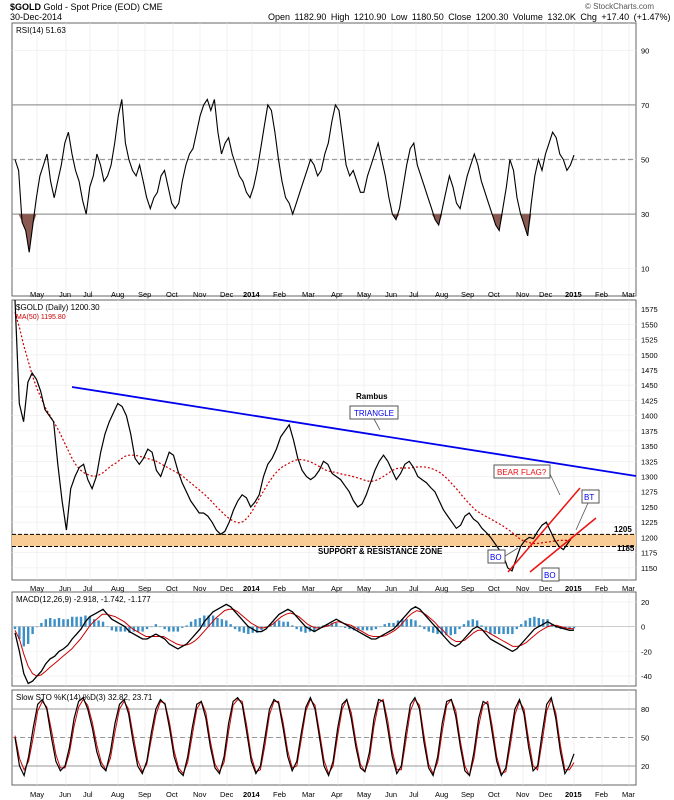 Image resolution: width=674 pixels, height=800 pixels. Describe the element at coordinates (467, 588) in the screenshot. I see `x-axis-label-1-16: Sep` at that location.